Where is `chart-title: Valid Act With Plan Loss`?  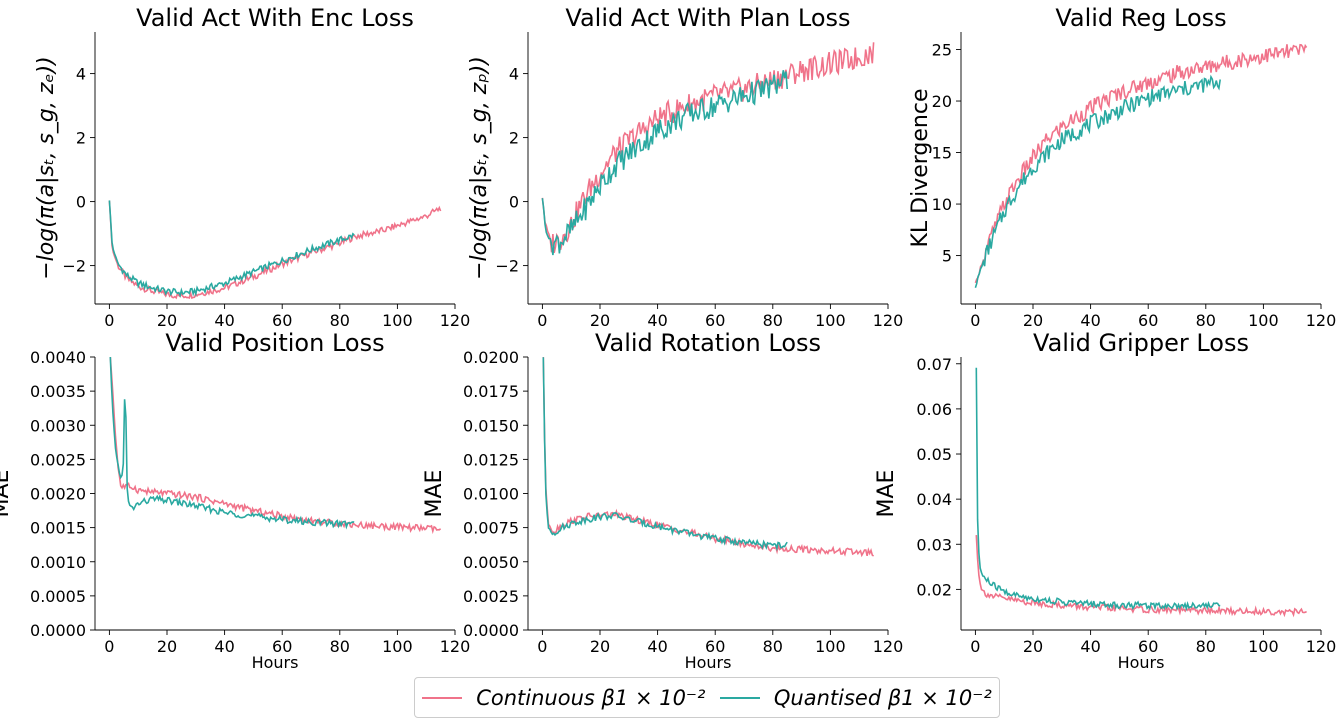
chart-title: Valid Act With Plan Loss is located at coordinates (707, 18).